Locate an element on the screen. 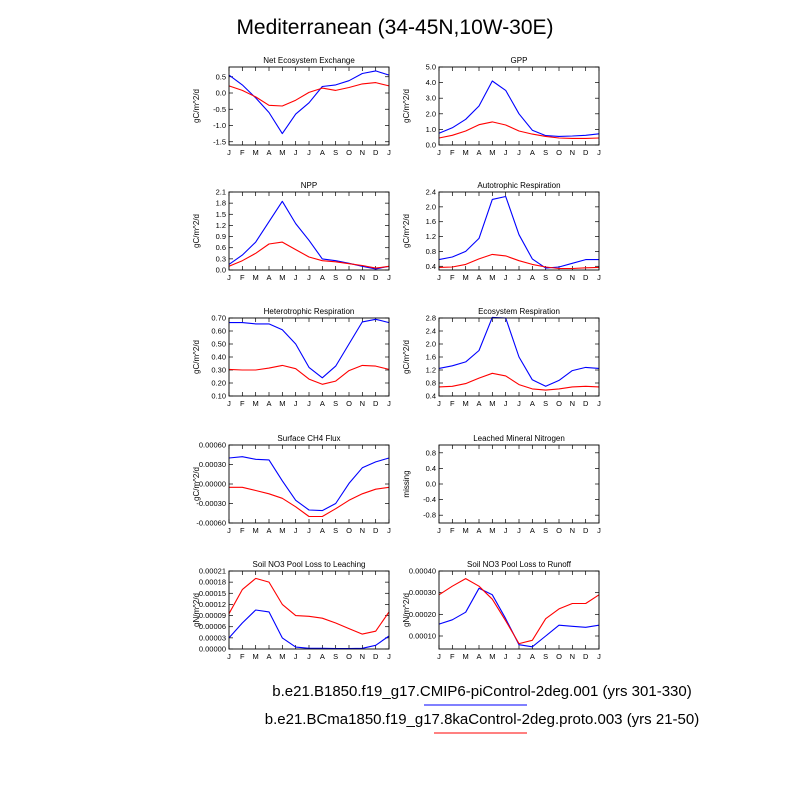 This screenshot has width=800, height=800. y-tick-label: 0.20 is located at coordinates (218, 383).